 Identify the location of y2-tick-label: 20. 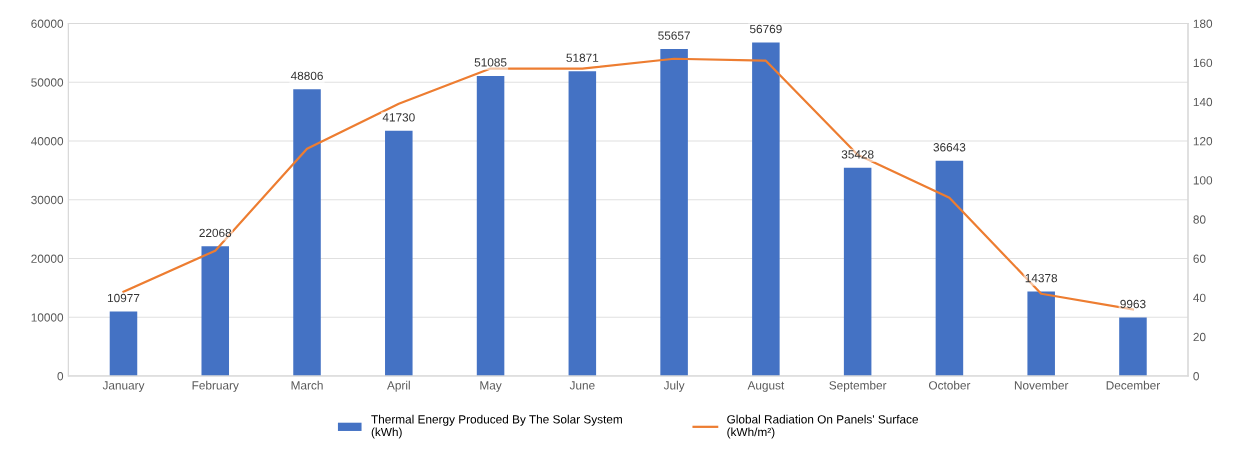
(1199, 337).